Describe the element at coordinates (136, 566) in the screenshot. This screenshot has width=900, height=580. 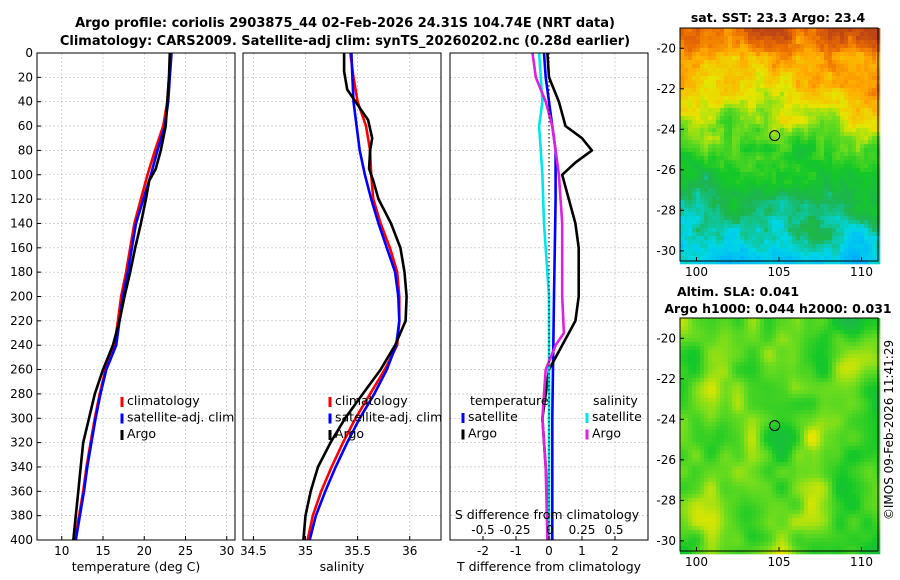
I see `x-axis-label: temperature (deg C)` at that location.